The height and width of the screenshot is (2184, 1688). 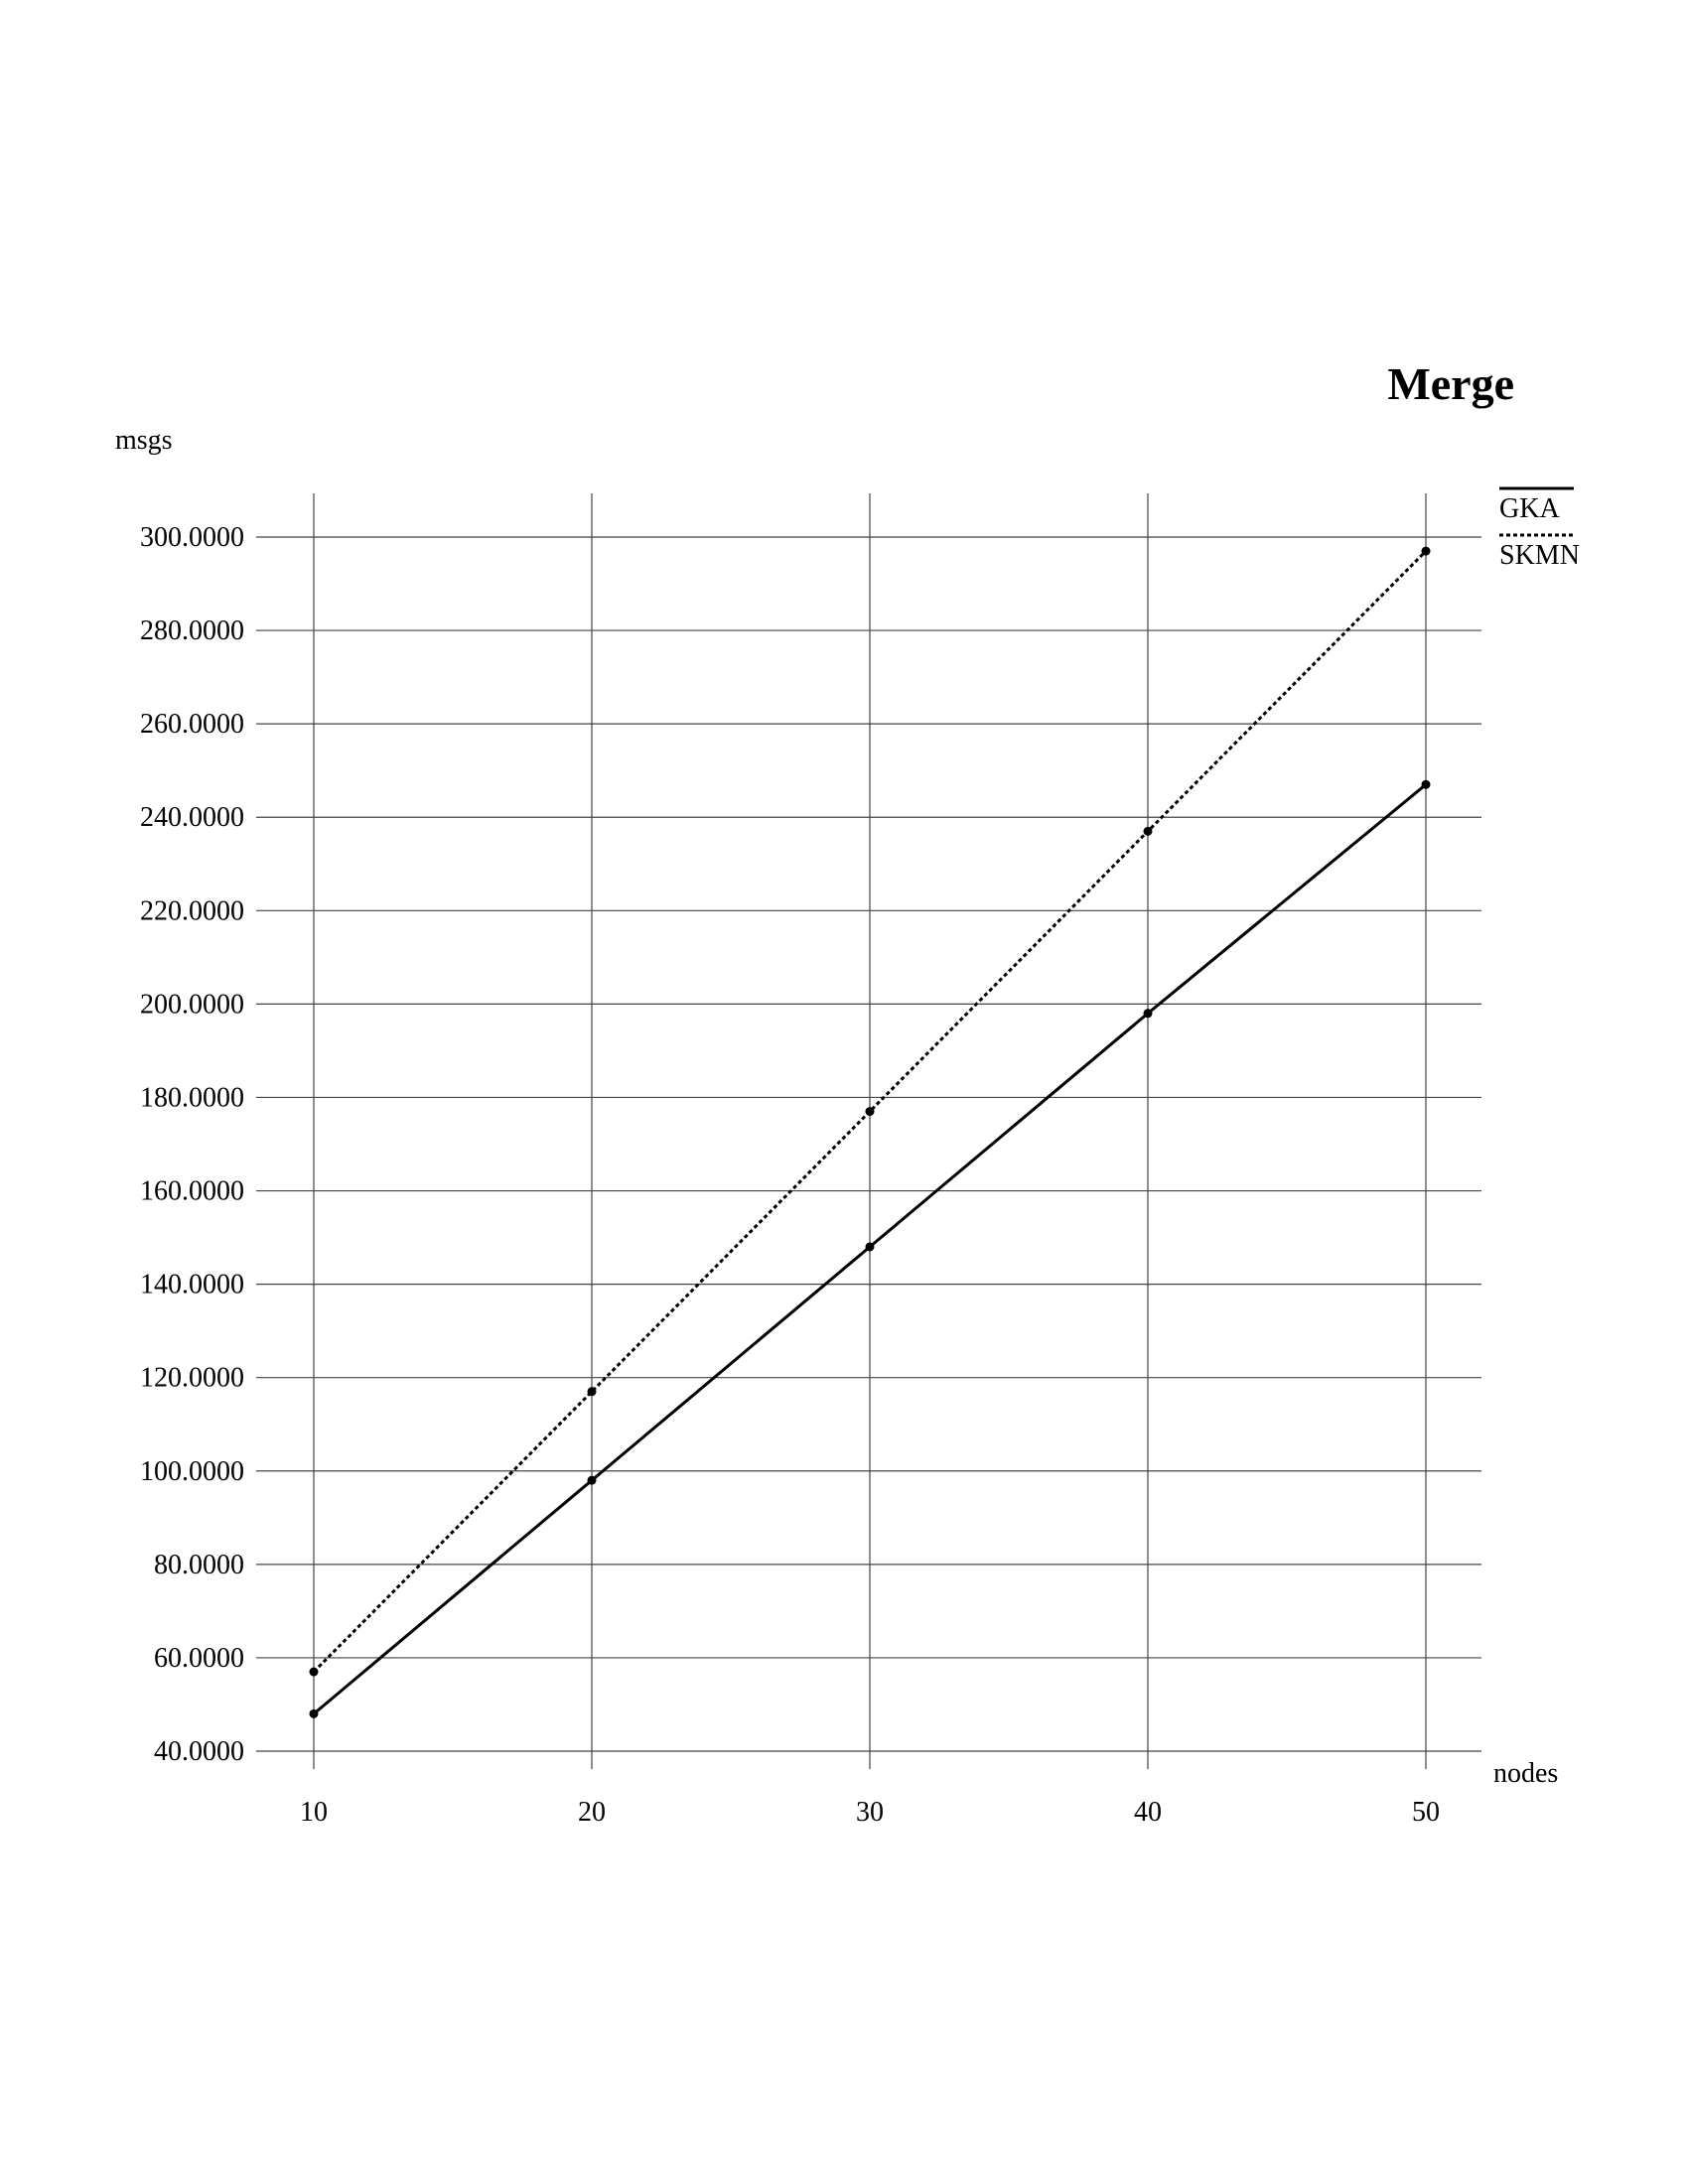 What do you see at coordinates (314, 1812) in the screenshot?
I see `x-tick-label: 10` at bounding box center [314, 1812].